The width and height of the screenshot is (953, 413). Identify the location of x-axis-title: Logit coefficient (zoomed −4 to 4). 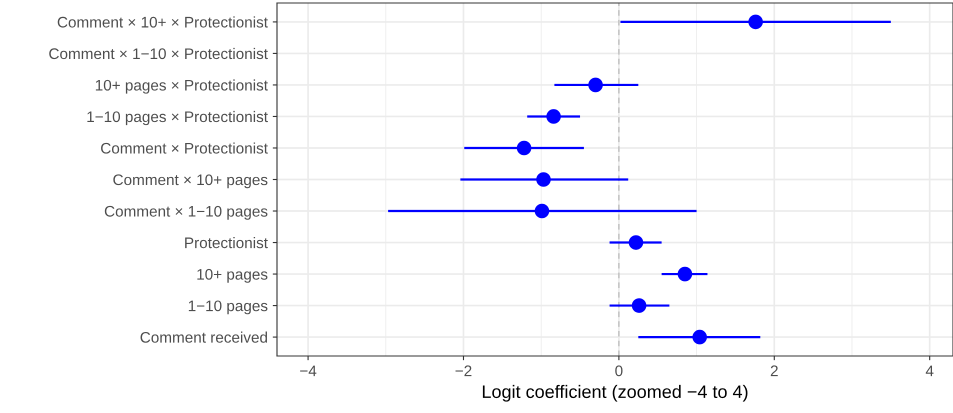
(615, 393).